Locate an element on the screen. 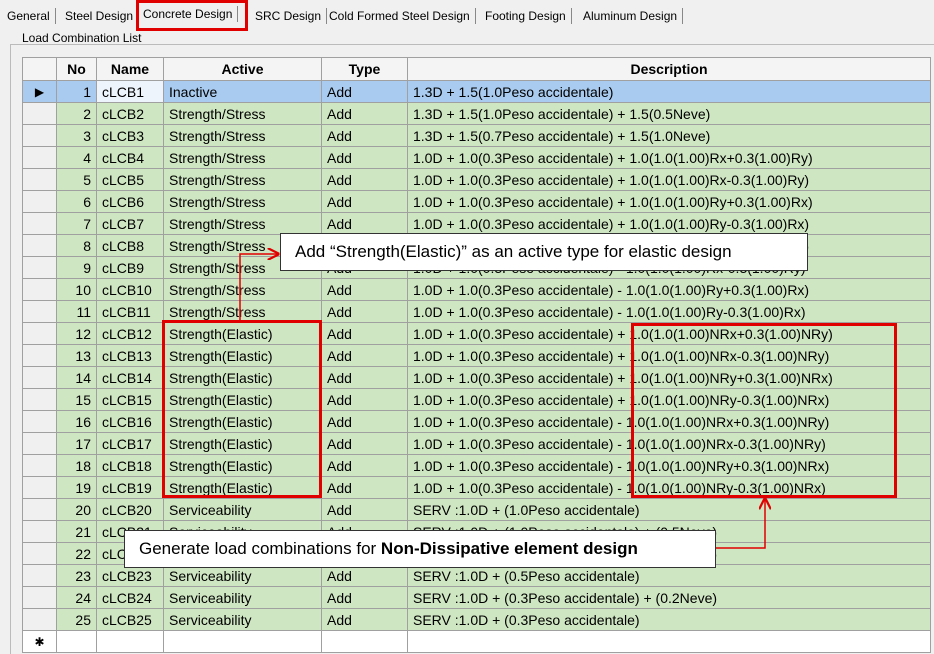 The width and height of the screenshot is (934, 654). header-cell: Description is located at coordinates (669, 69).